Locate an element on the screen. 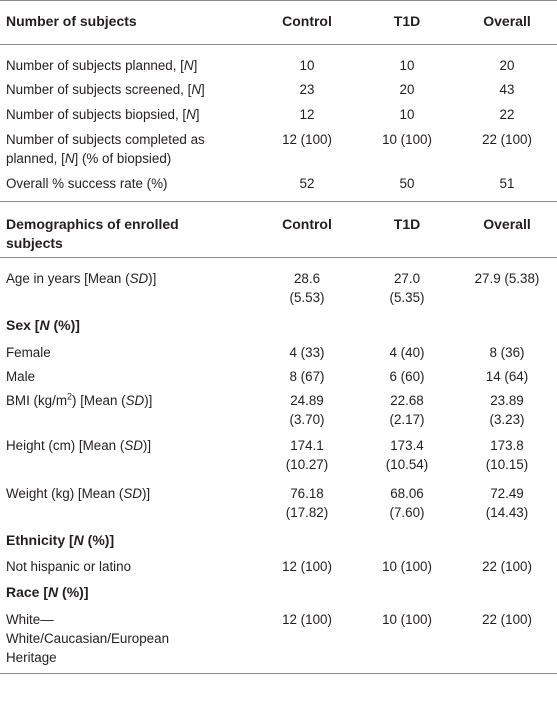 The width and height of the screenshot is (557, 719). cell-overall: 27.9 (5.38) is located at coordinates (507, 285).